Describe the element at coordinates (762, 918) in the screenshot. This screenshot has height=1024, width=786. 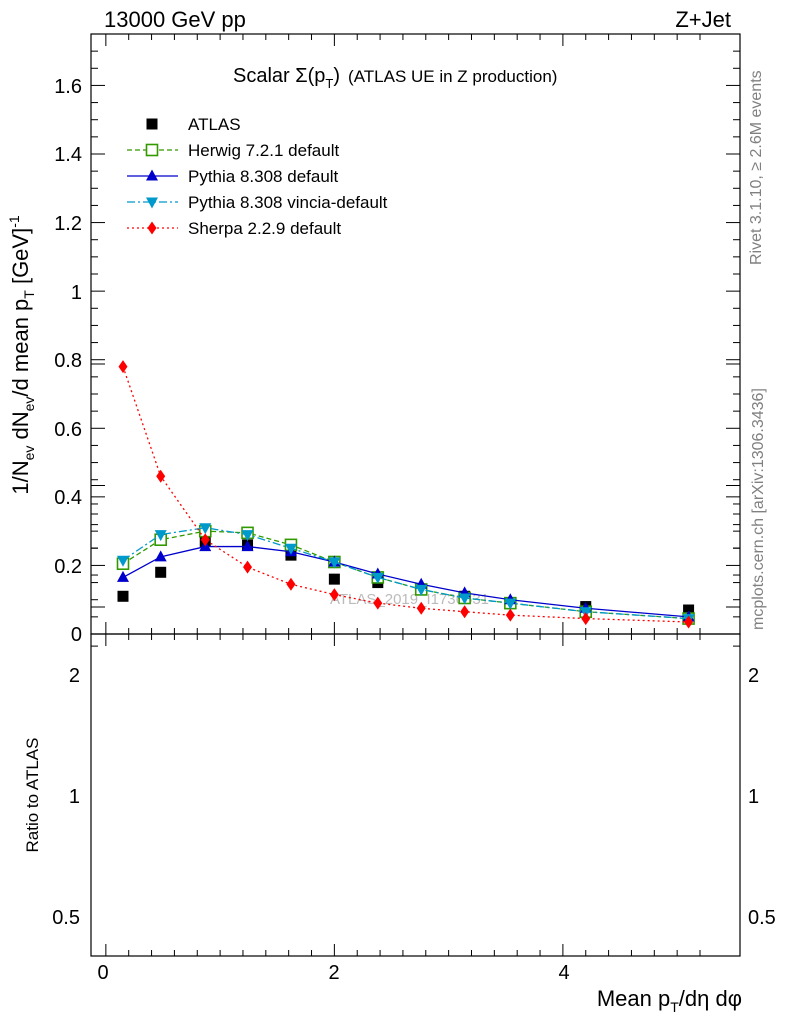
I see `ratio-y-tick-label-right: 0.5` at that location.